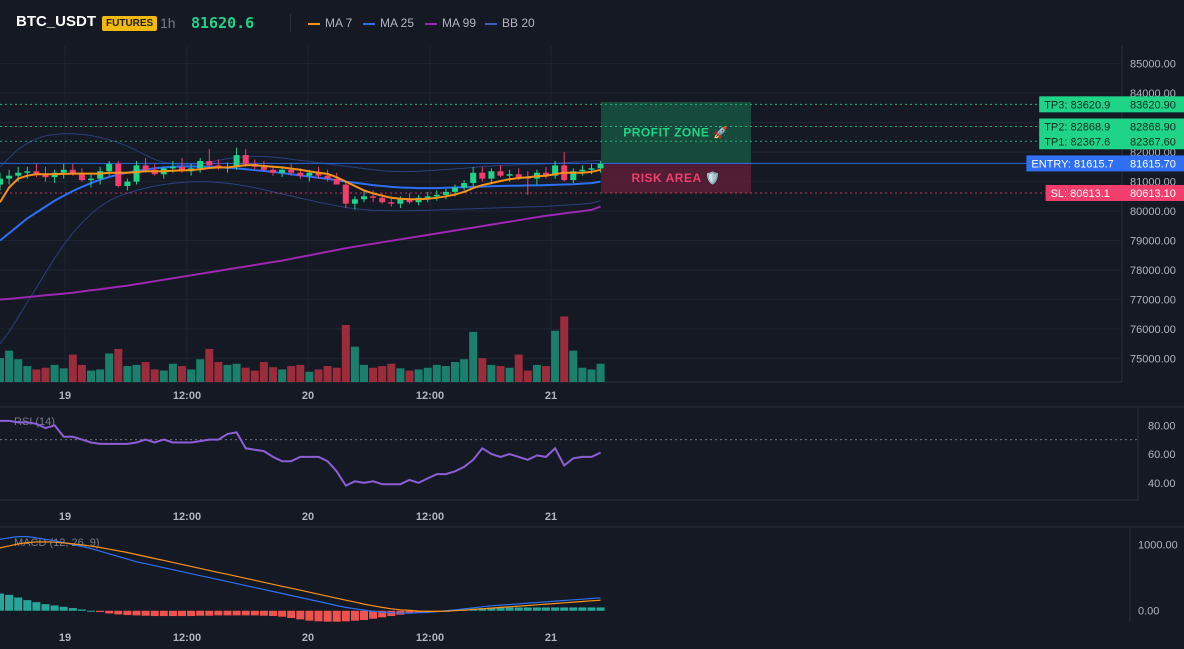 This screenshot has height=649, width=1184. What do you see at coordinates (290, 23) in the screenshot?
I see `header-divider` at bounding box center [290, 23].